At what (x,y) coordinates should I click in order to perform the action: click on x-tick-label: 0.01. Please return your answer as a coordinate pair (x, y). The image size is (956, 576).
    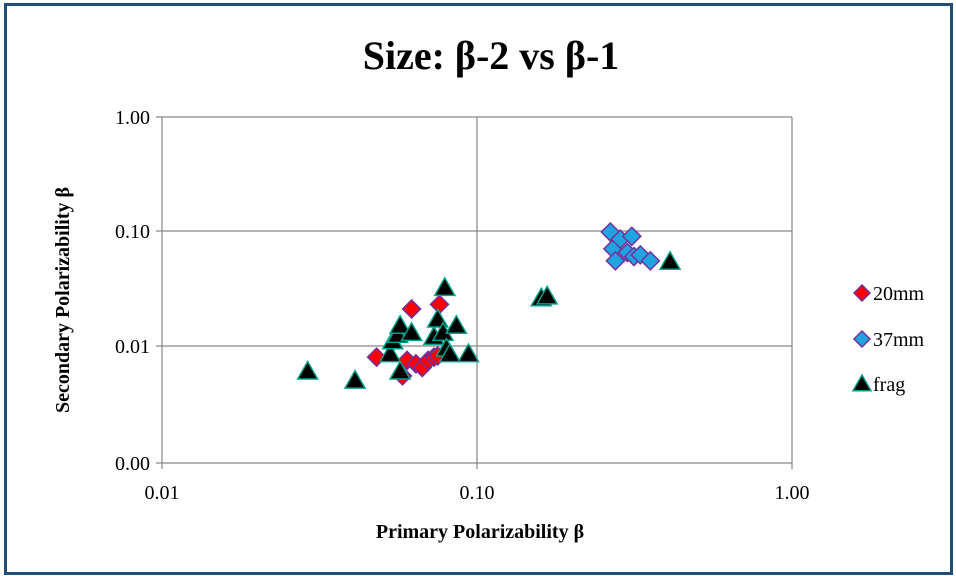
    Looking at the image, I should click on (162, 493).